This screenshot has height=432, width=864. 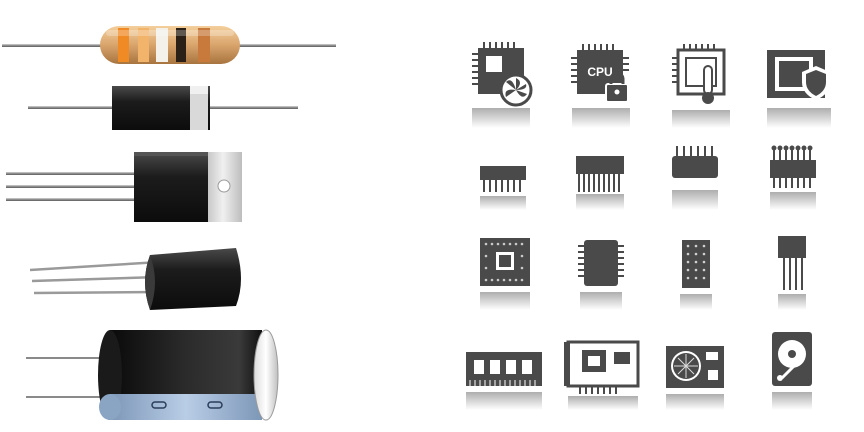 I want to click on chip-shield-icon, so click(x=799, y=89).